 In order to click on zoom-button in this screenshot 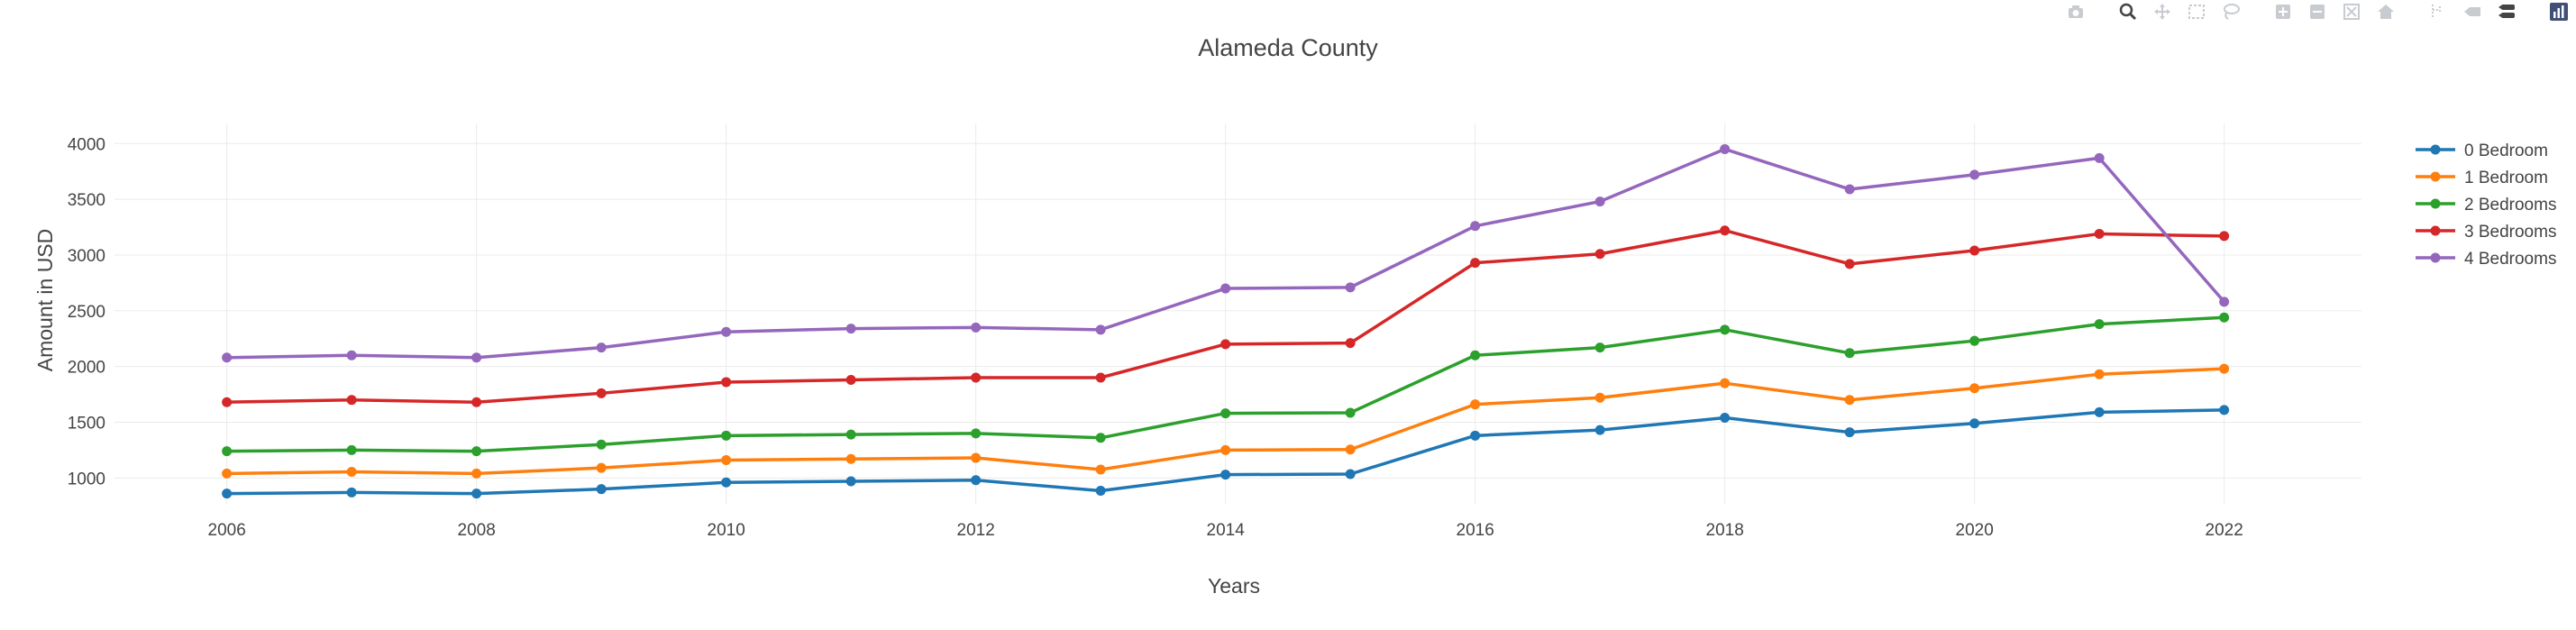, I will do `click(2128, 12)`.